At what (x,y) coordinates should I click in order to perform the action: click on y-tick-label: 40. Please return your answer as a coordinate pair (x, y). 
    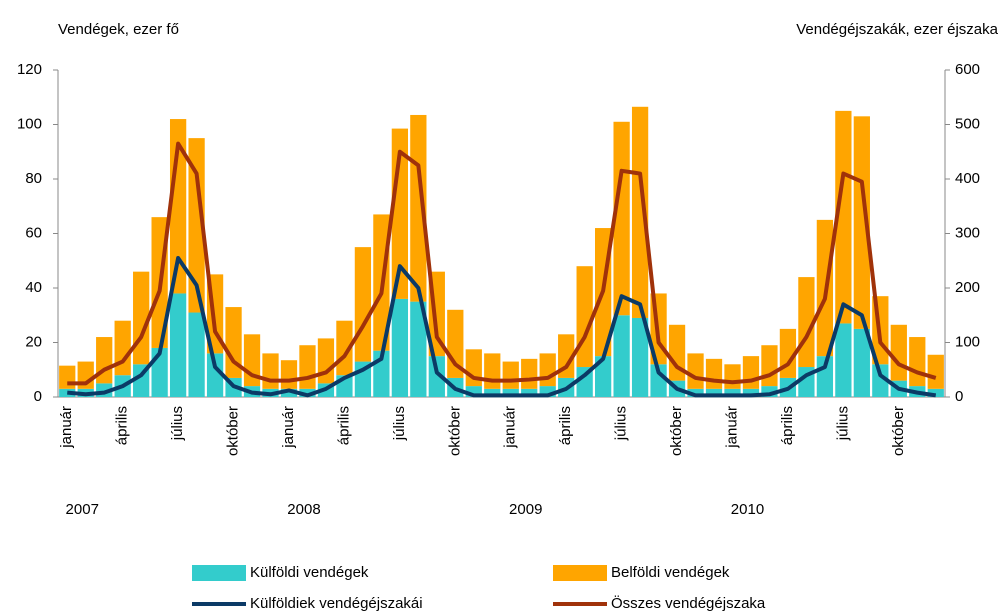
    Looking at the image, I should click on (33, 287).